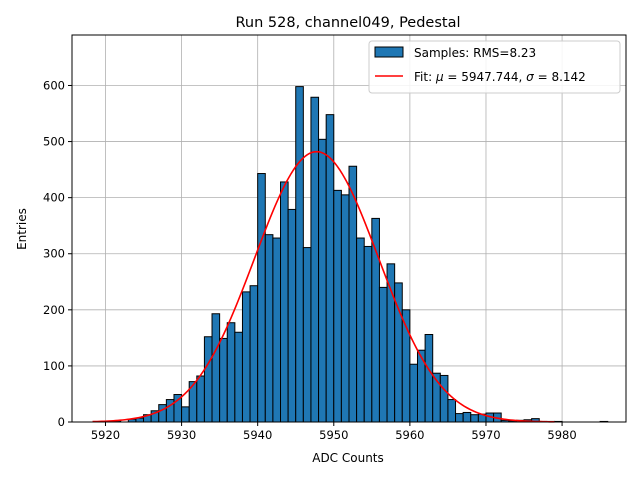 Image resolution: width=640 pixels, height=480 pixels. I want to click on x-axis-label: ADC Counts, so click(348, 458).